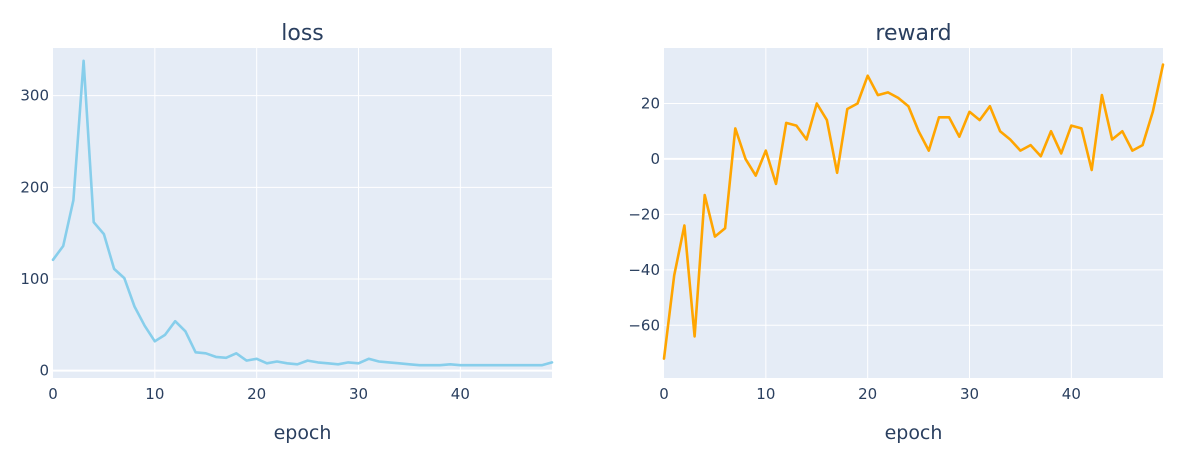 This screenshot has height=456, width=1186. I want to click on x-axis-label-loss: epoch, so click(303, 433).